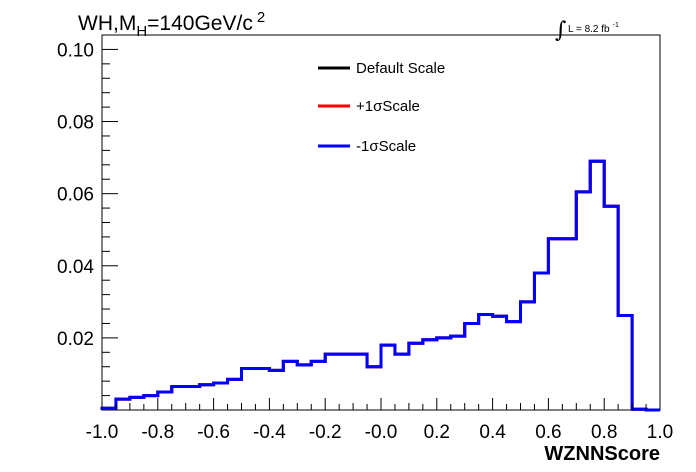  What do you see at coordinates (616, 25) in the screenshot?
I see `luminosity-unit-sup: -1` at bounding box center [616, 25].